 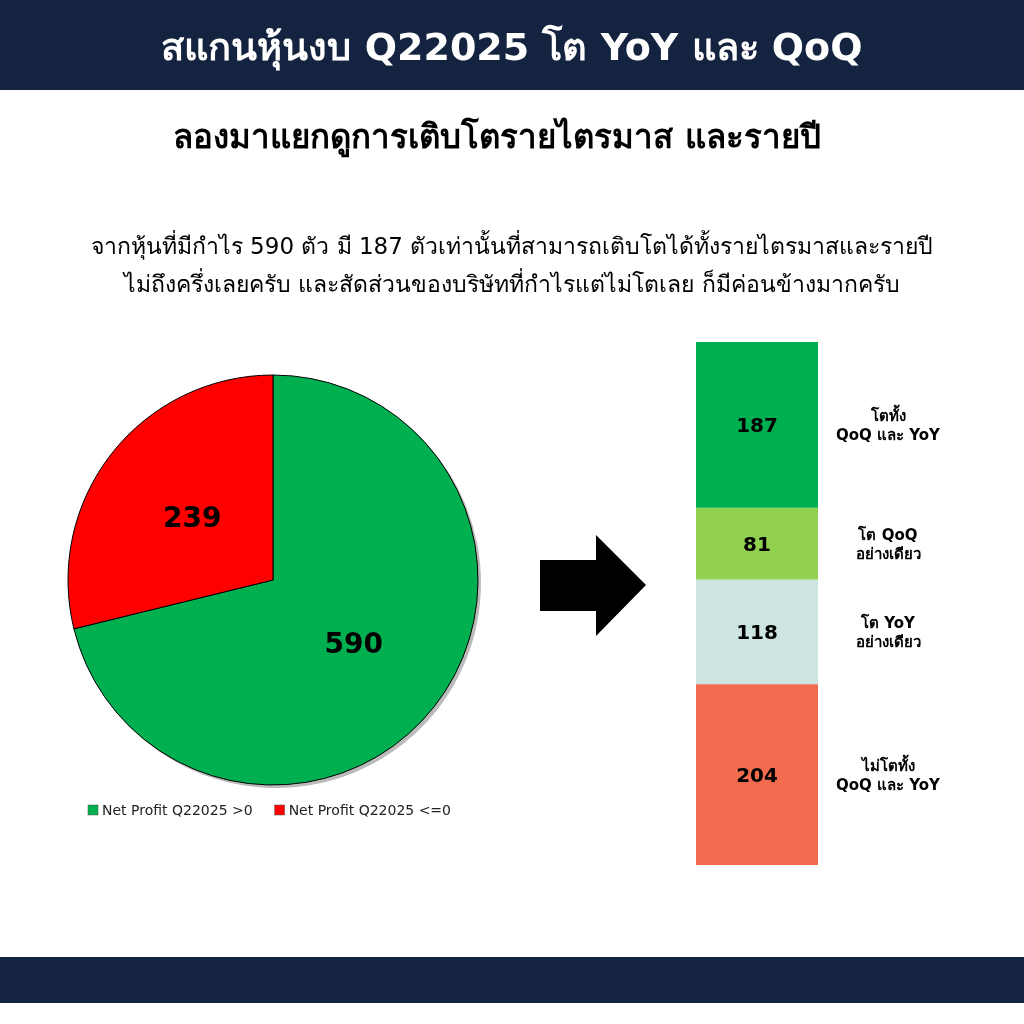 What do you see at coordinates (757, 631) in the screenshot?
I see `data-label: 118` at bounding box center [757, 631].